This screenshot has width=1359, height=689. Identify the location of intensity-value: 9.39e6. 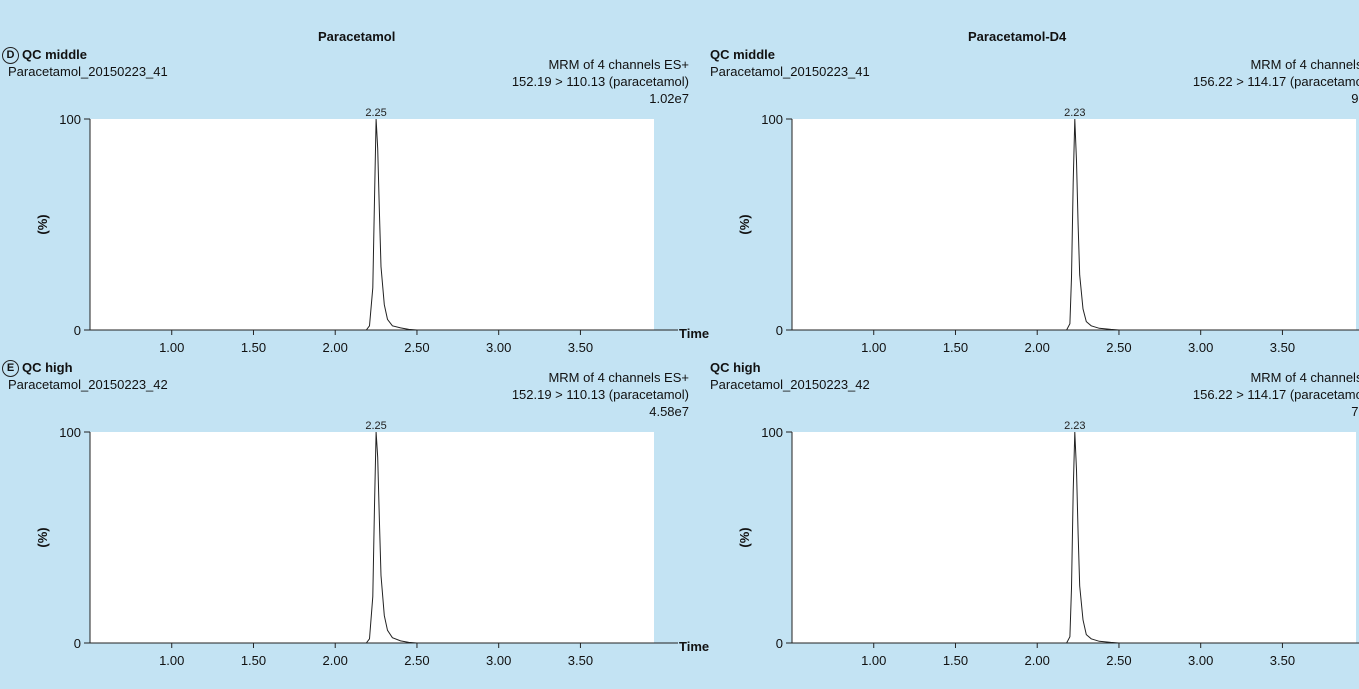
(1355, 98).